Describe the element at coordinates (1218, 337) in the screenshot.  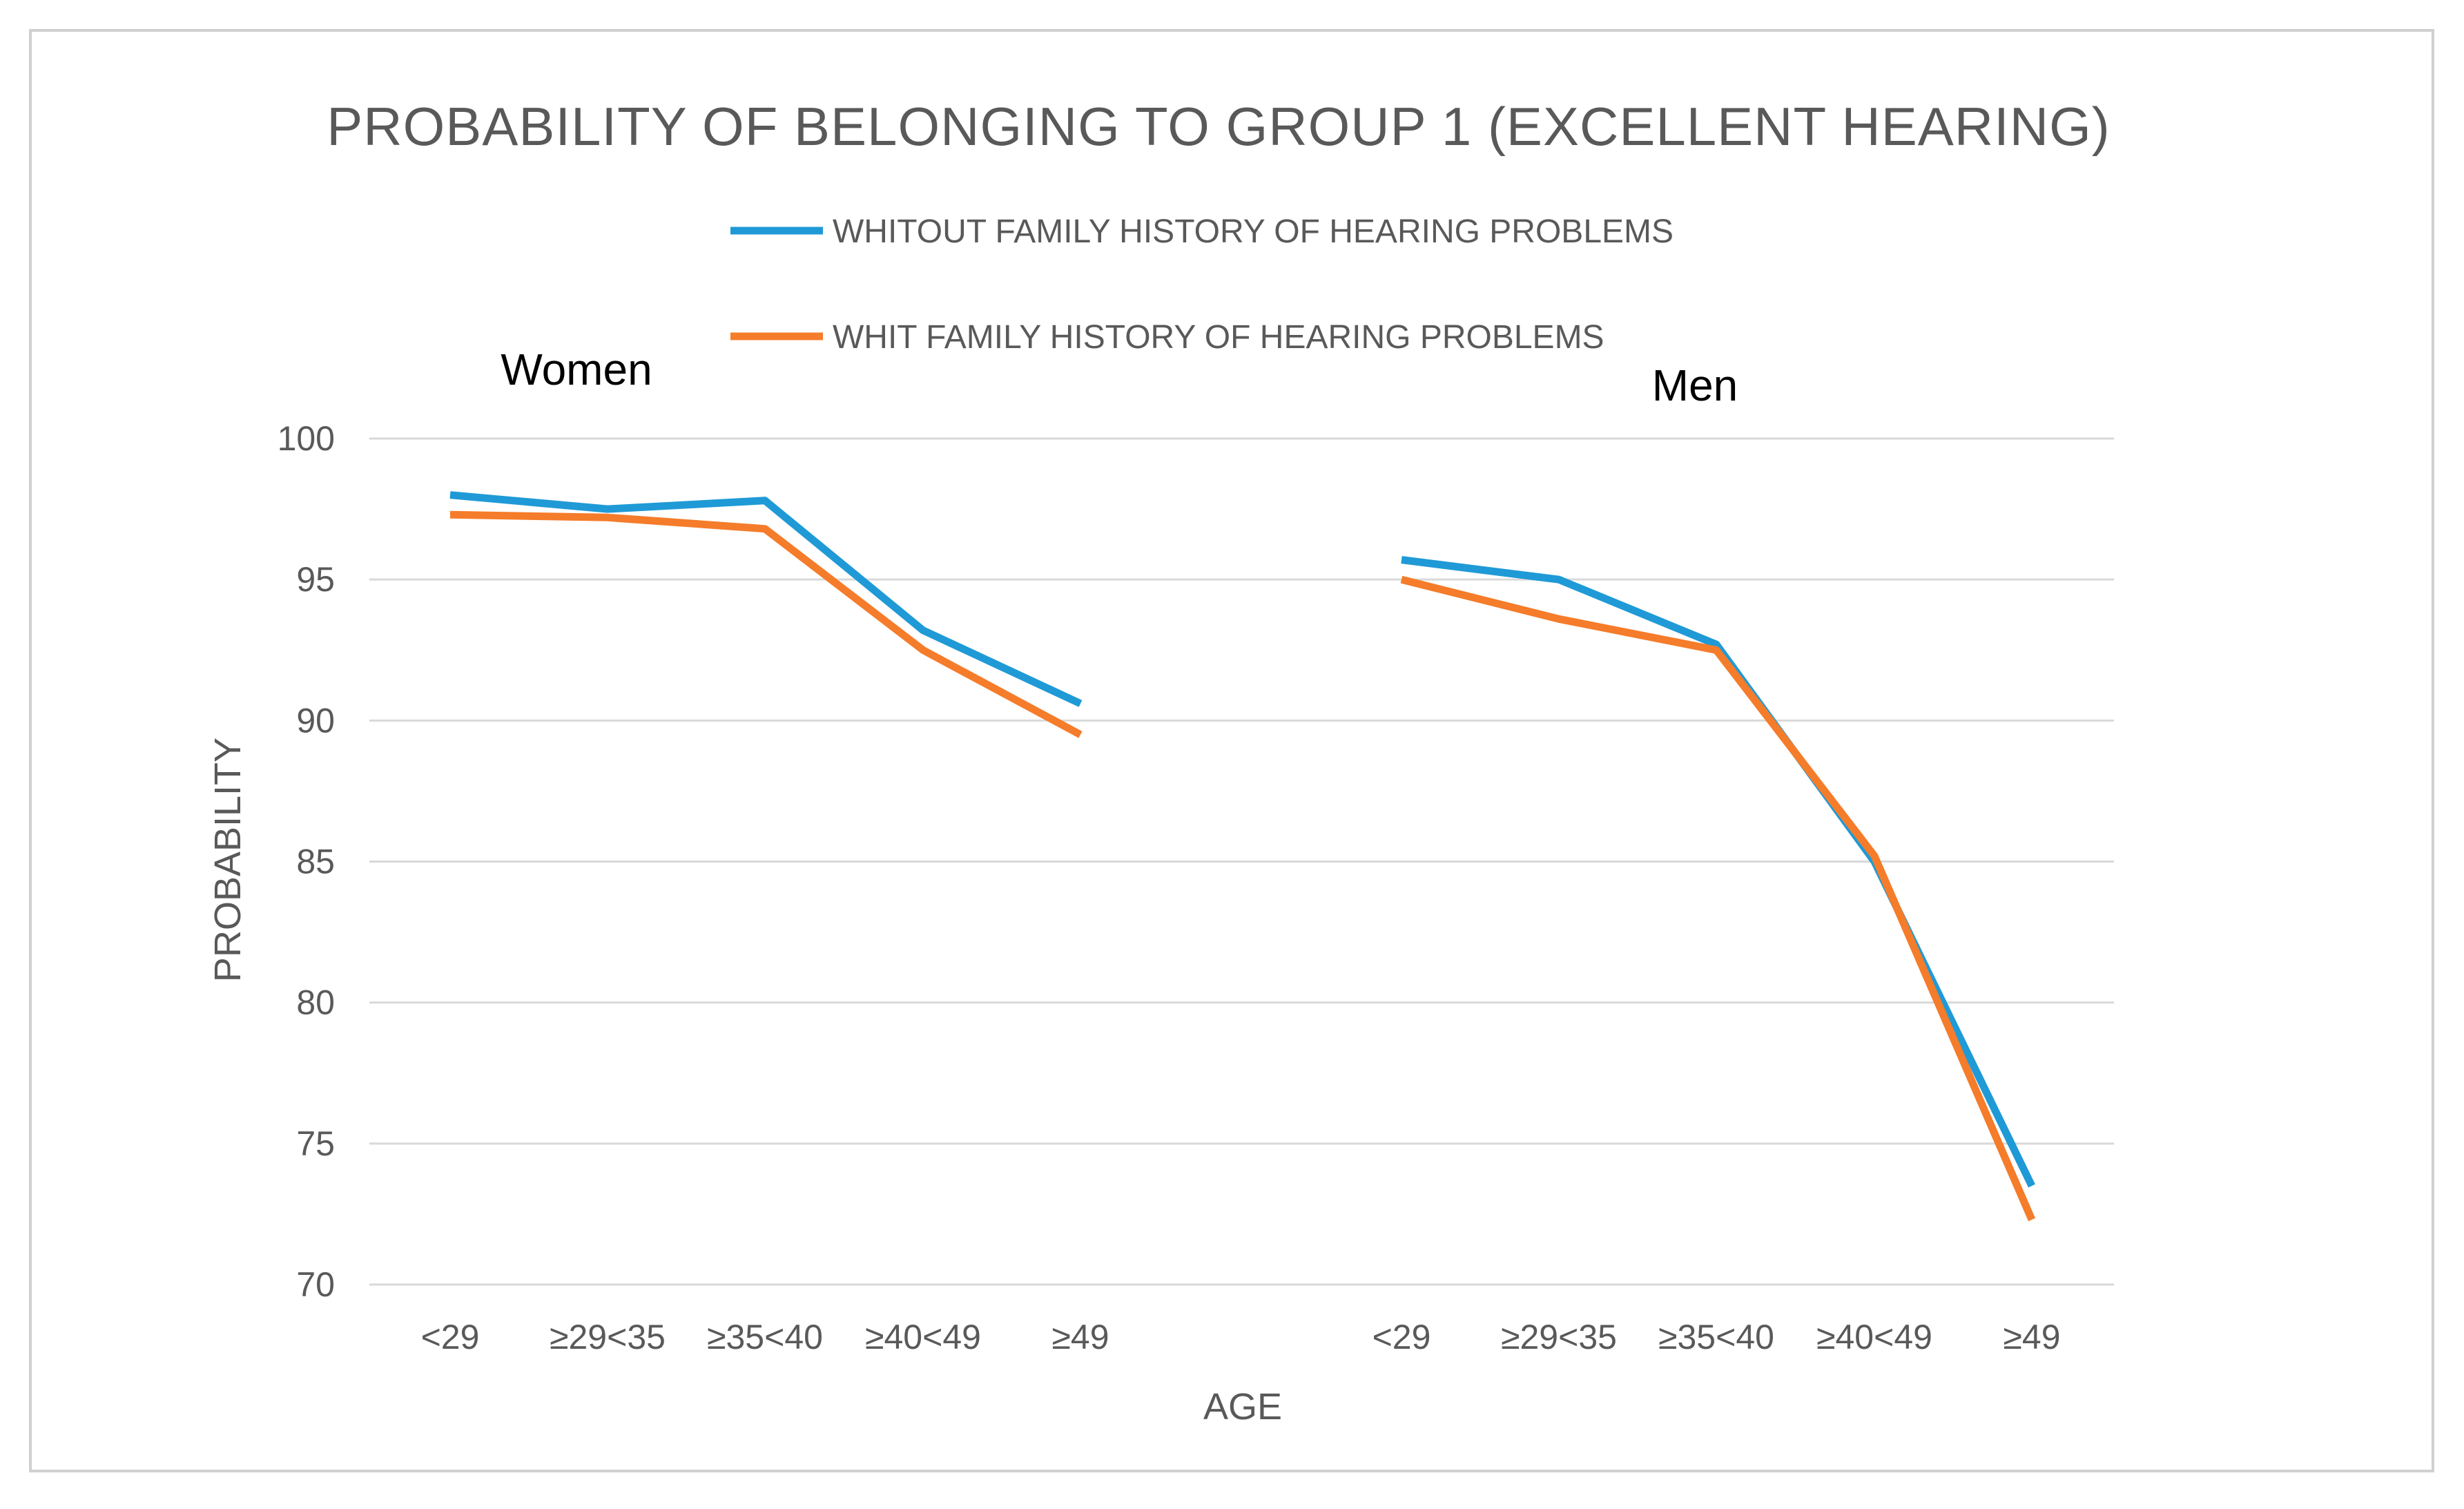
I see `legend-label-with: WHIT FAMILY HISTORY OF HEARING PROBLEMS` at that location.